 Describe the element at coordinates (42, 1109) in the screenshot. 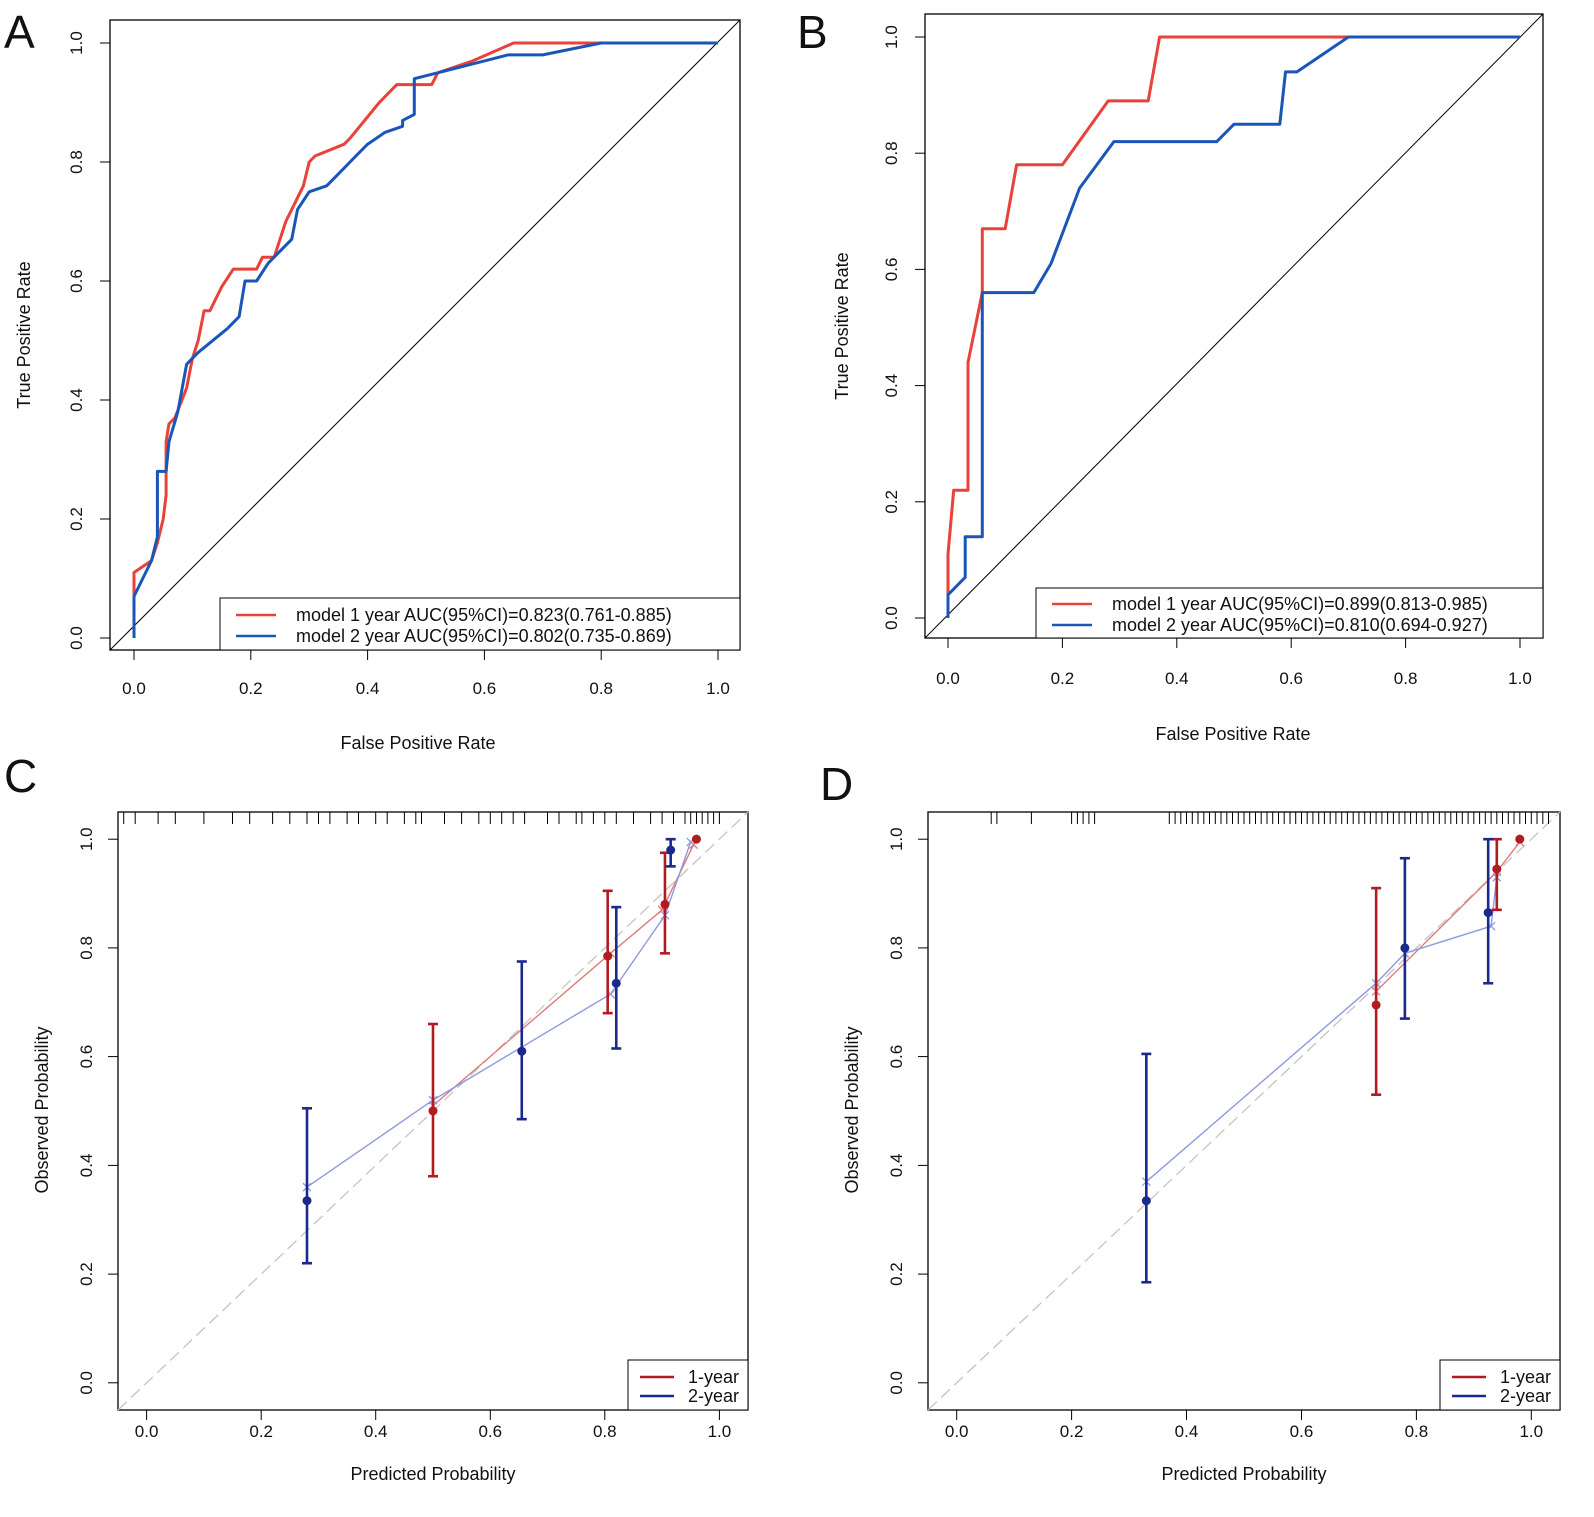

I see `y-axis-title-c: Observed Probability` at that location.